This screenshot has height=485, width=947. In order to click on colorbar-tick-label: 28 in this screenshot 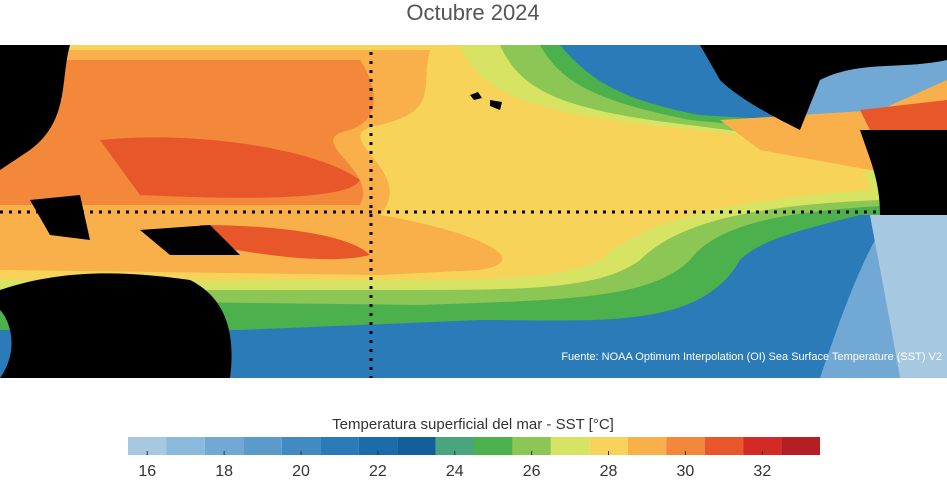, I will do `click(609, 471)`.